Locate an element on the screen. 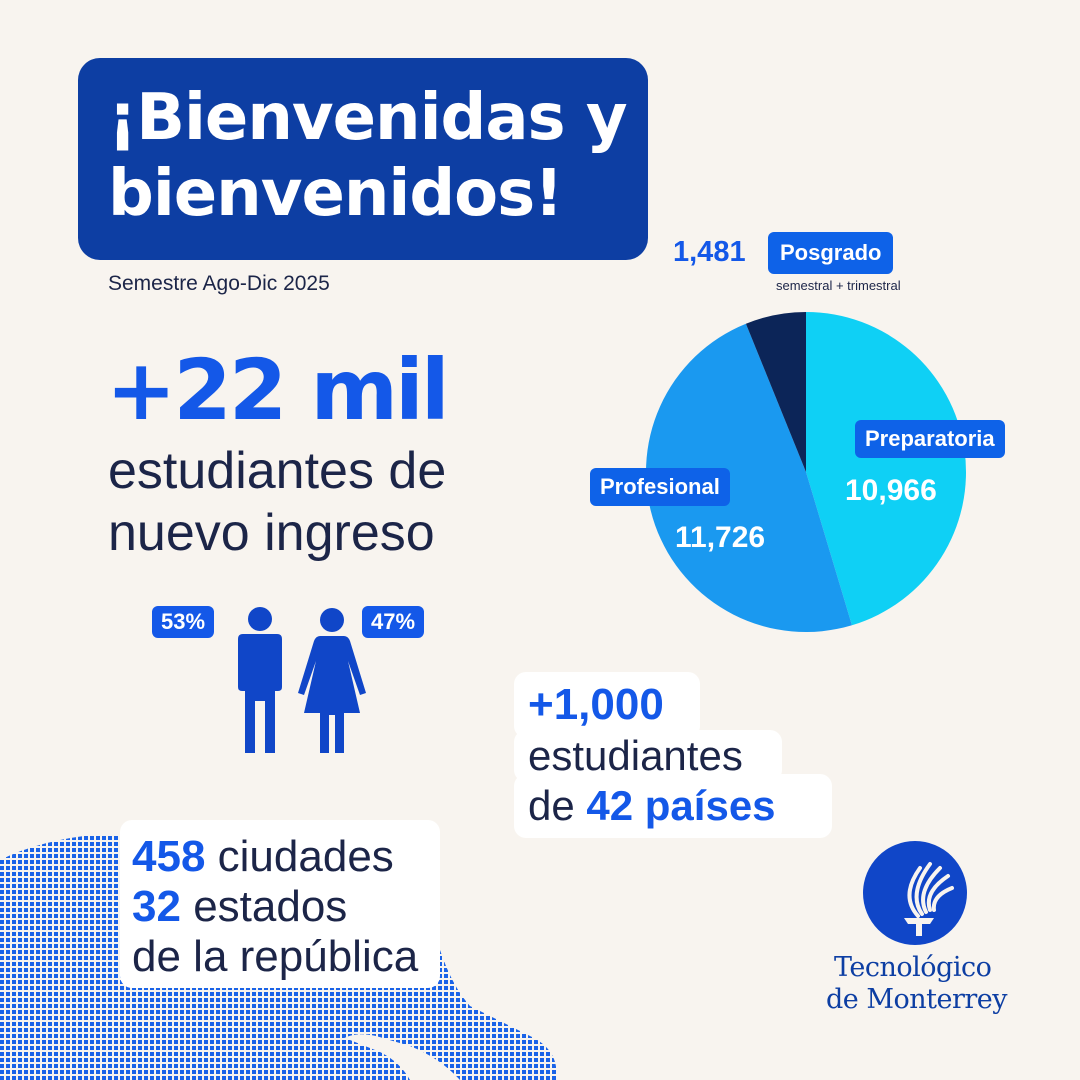 Image resolution: width=1080 pixels, height=1080 pixels. description-line-2: nuevo ingreso is located at coordinates (271, 533).